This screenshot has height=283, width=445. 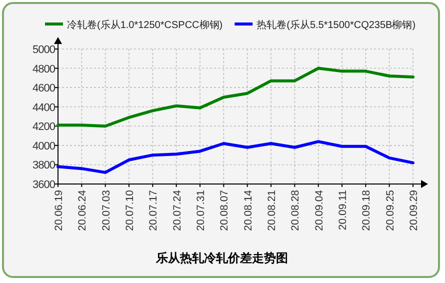 What do you see at coordinates (82, 210) in the screenshot?
I see `x-tick-label: 20.06.24` at bounding box center [82, 210].